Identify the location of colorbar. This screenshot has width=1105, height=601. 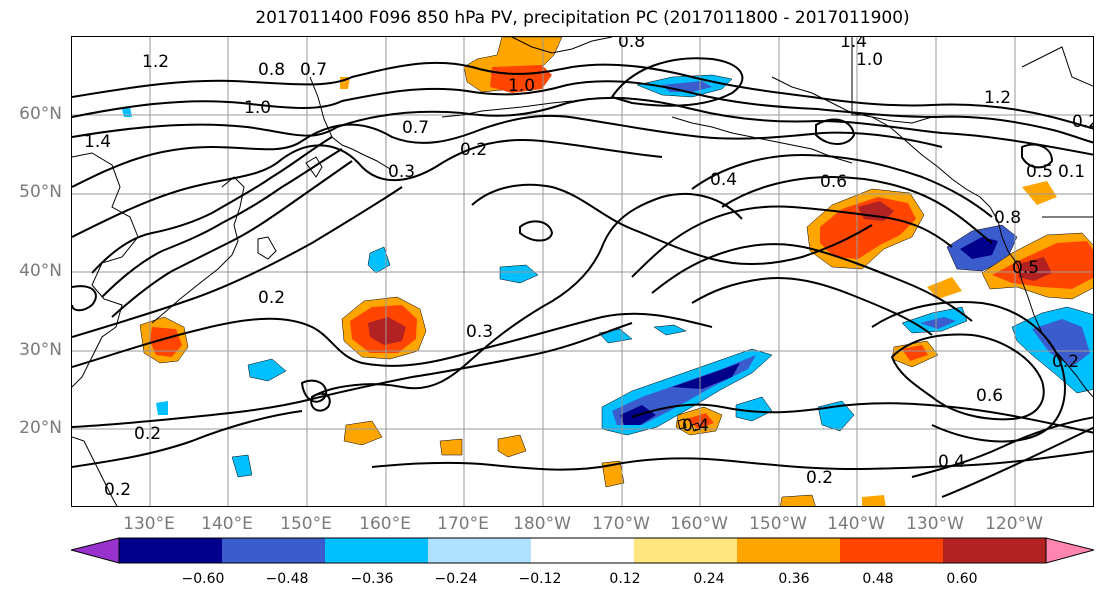
(582, 550).